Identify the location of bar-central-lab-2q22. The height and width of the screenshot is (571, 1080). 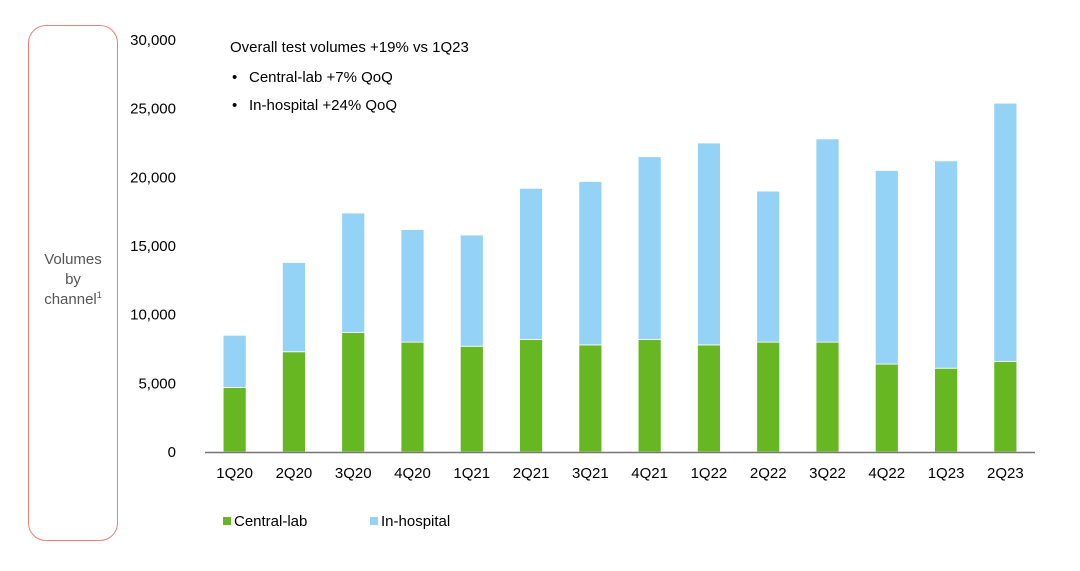
(768, 397).